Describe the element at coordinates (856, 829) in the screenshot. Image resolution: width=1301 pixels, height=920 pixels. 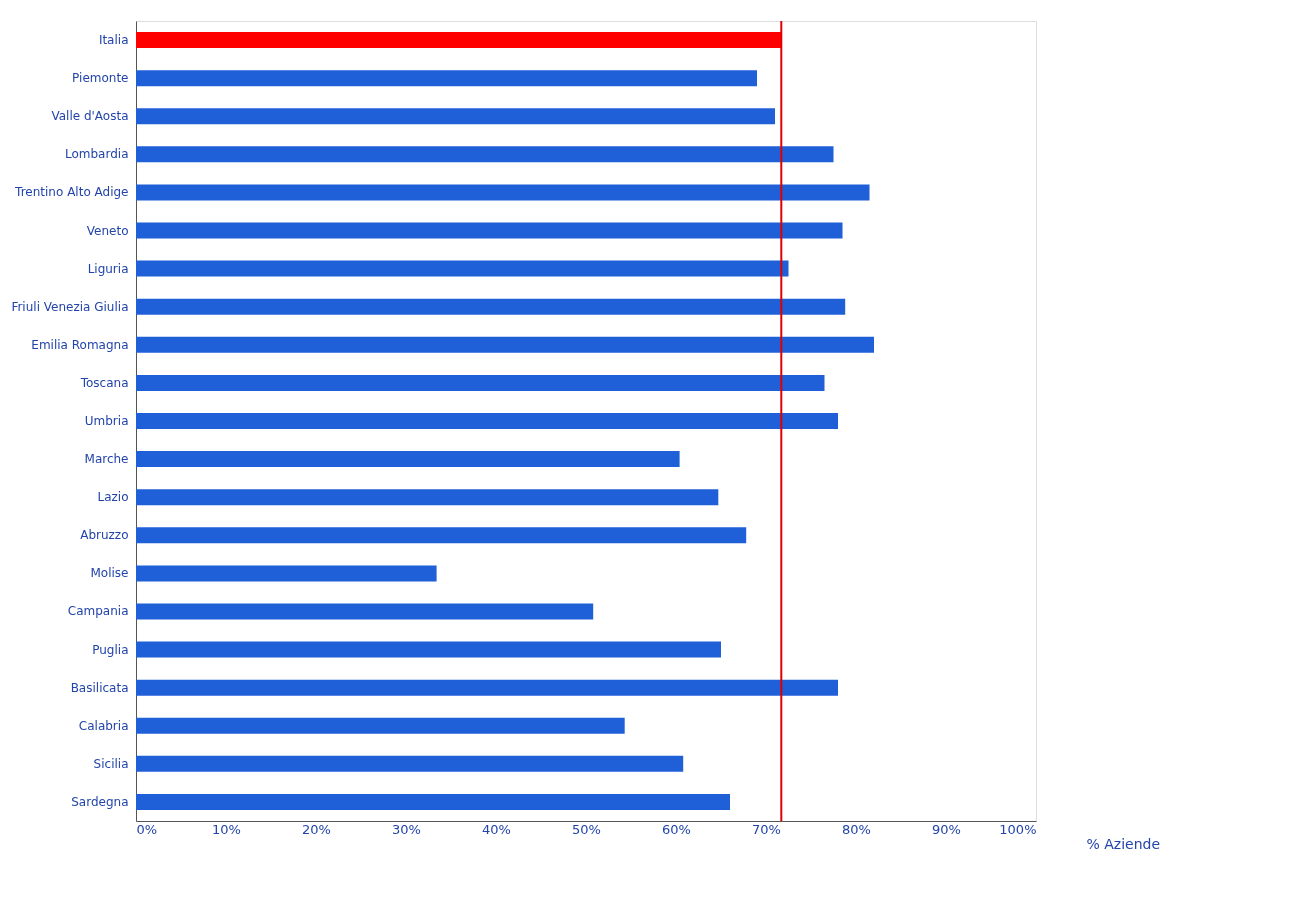
I see `x-tick-label: 80%` at that location.